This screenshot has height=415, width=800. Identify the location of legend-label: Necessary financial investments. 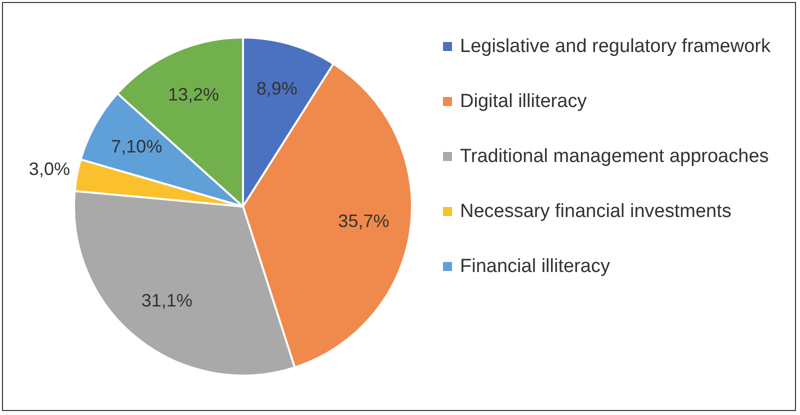
(596, 212).